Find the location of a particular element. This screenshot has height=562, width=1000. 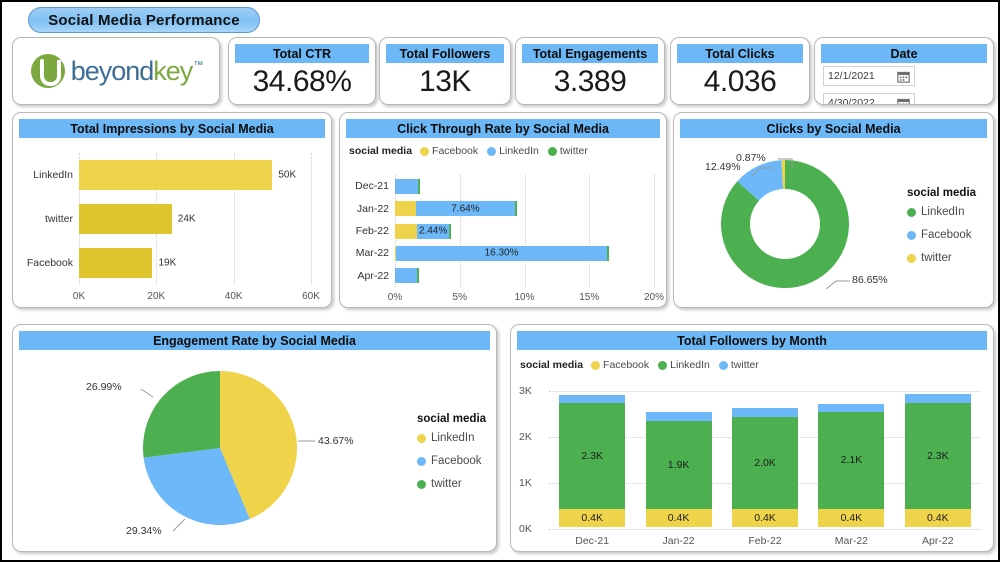

table-row: Dec-21 is located at coordinates (387, 186).